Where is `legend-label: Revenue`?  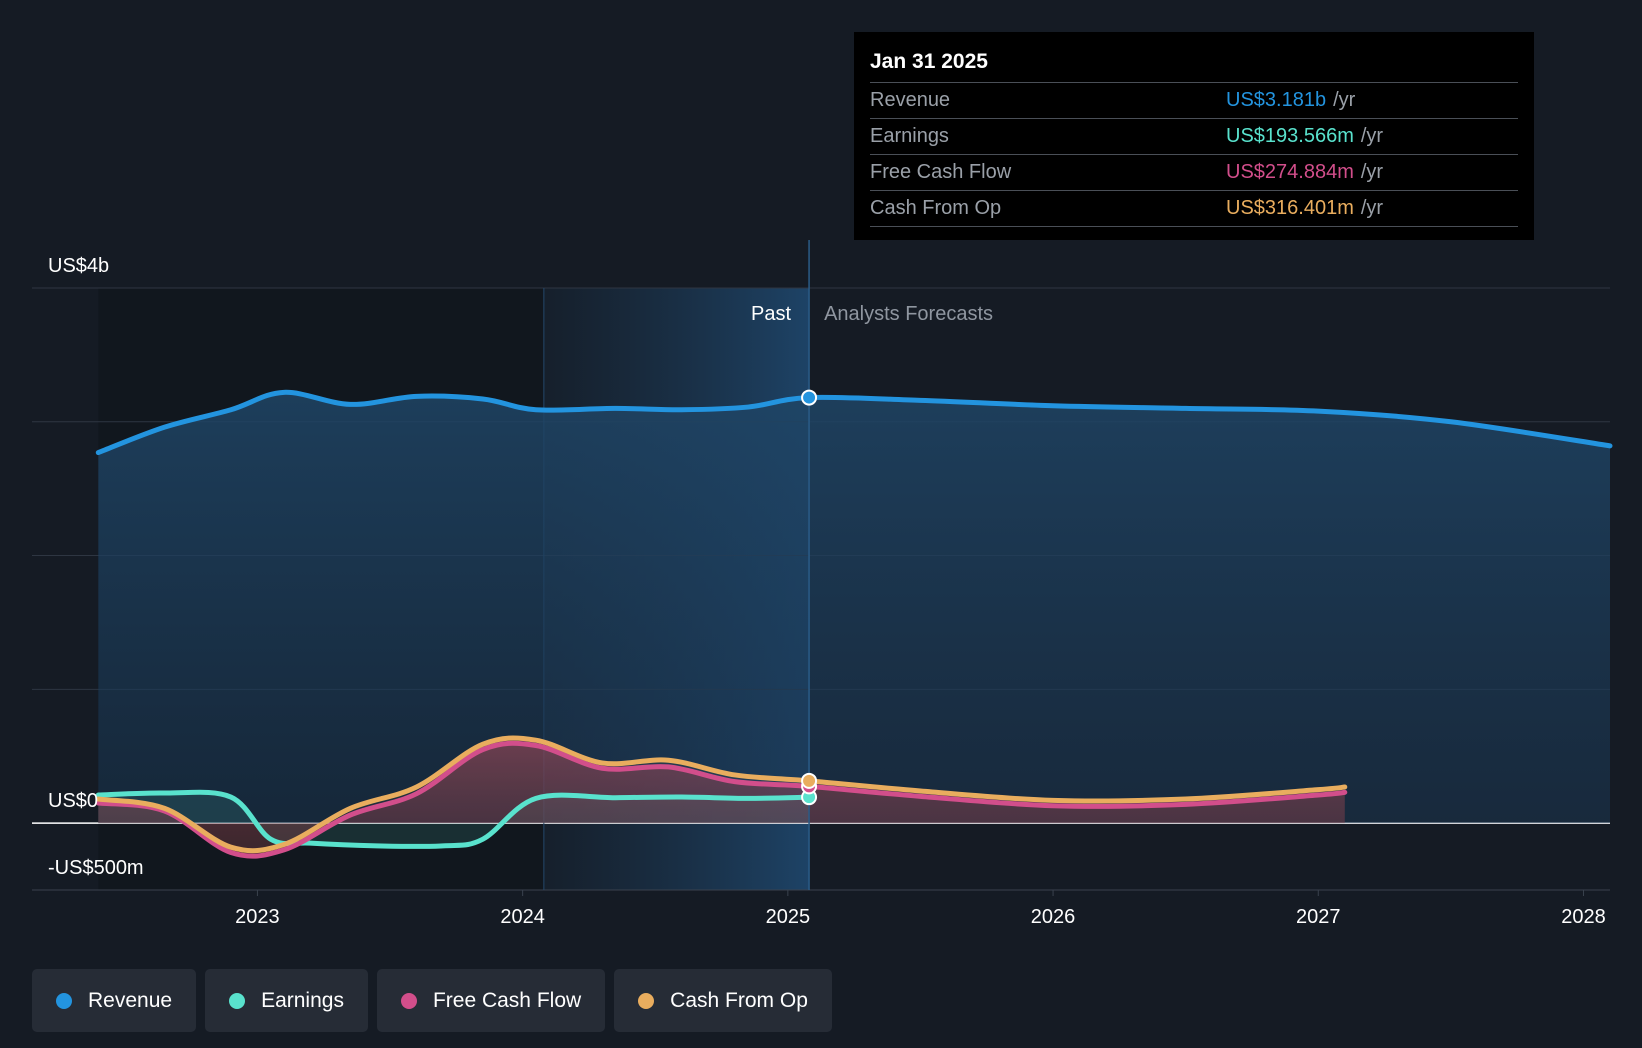 legend-label: Revenue is located at coordinates (130, 1000).